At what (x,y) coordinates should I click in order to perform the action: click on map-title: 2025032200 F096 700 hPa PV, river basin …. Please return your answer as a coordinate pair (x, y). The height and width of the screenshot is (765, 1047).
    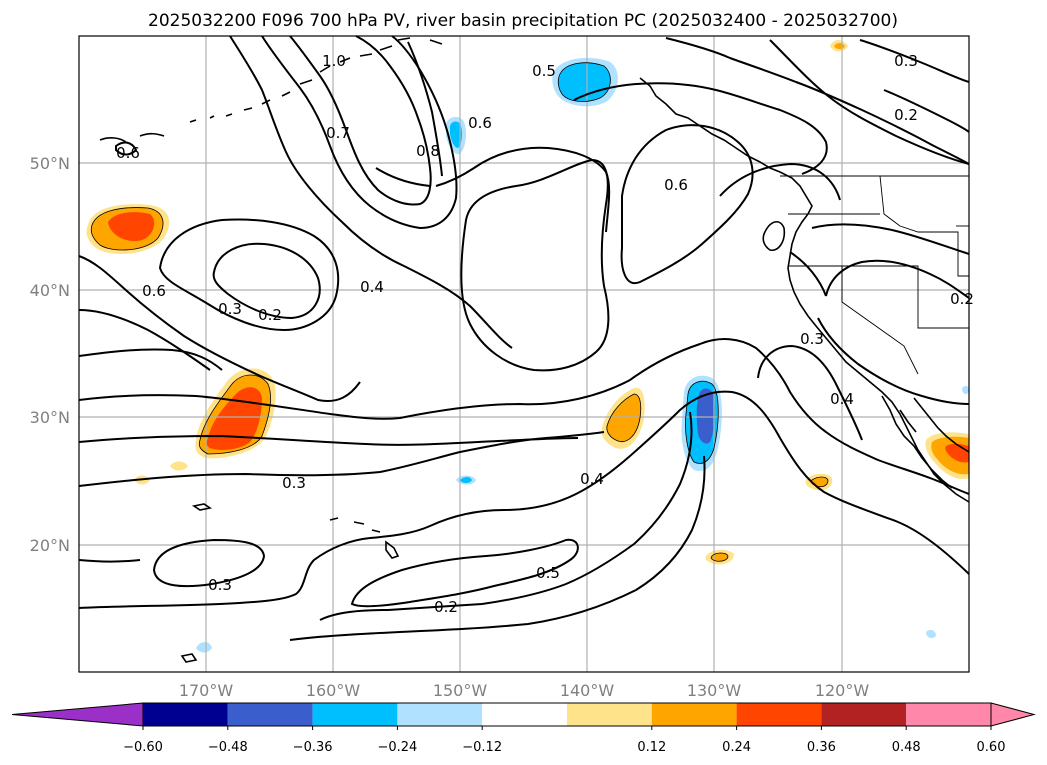
    Looking at the image, I should click on (523, 21).